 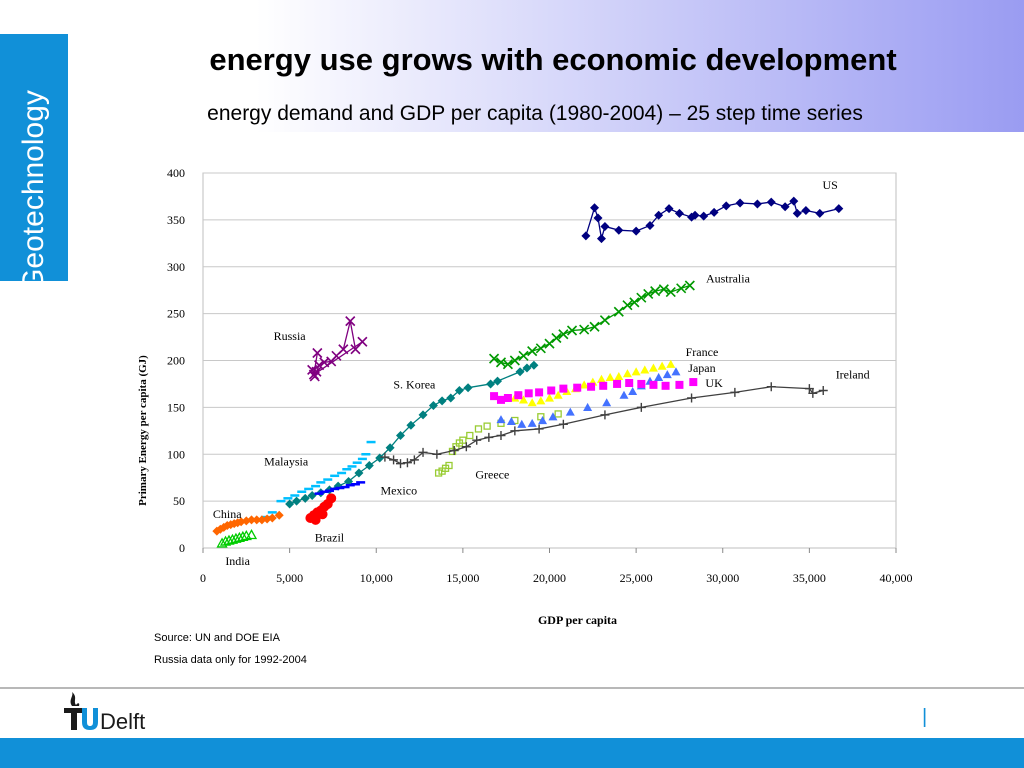 What do you see at coordinates (331, 498) in the screenshot?
I see `brazil-point` at bounding box center [331, 498].